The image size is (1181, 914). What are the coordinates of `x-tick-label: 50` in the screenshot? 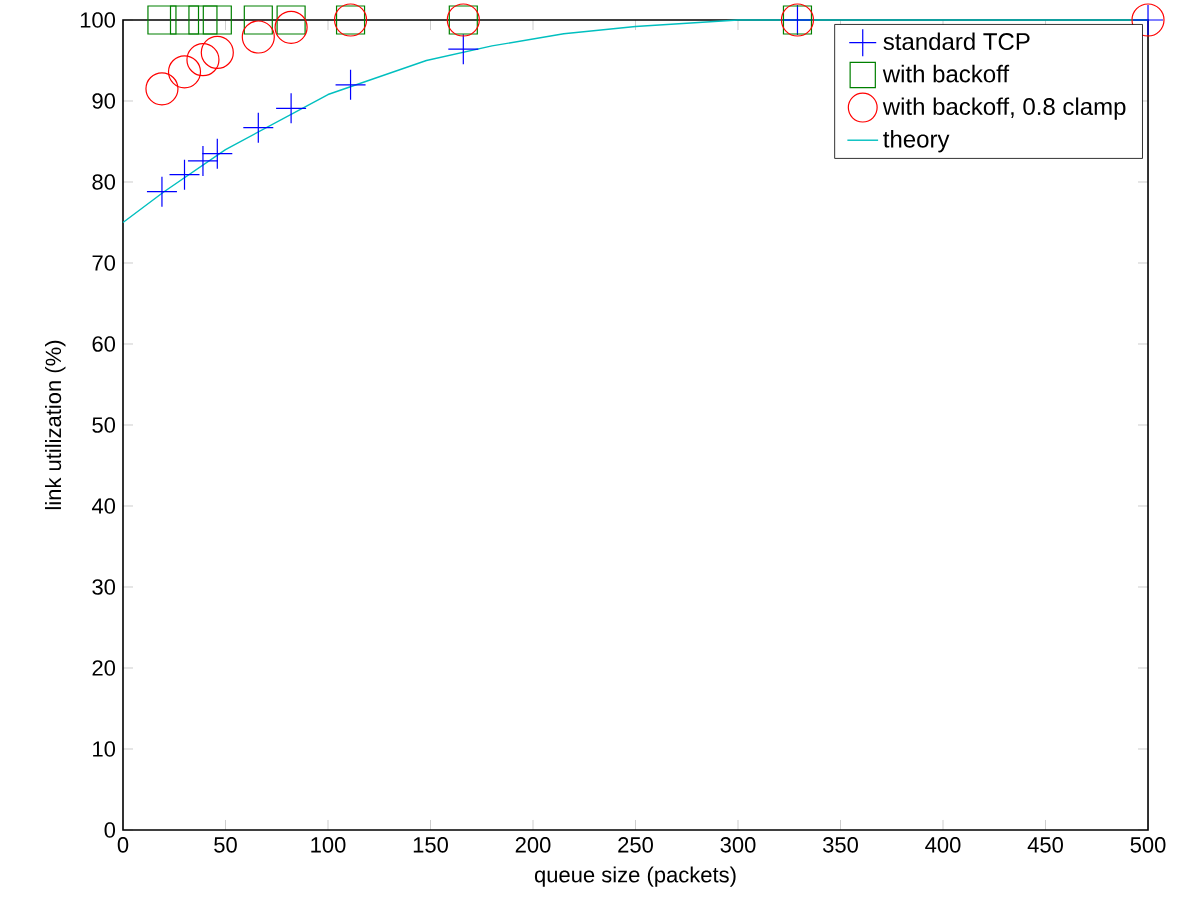 It's located at (225, 845).